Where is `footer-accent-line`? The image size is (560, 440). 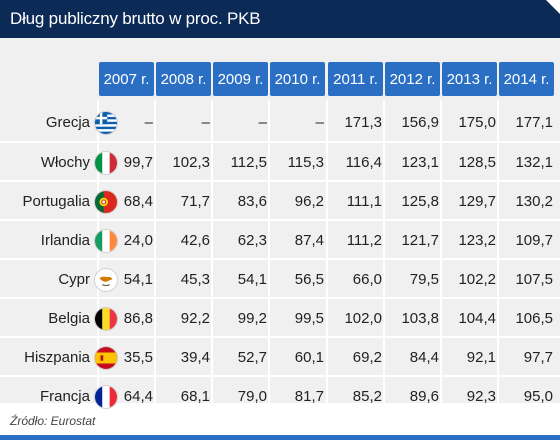
footer-accent-line is located at coordinates (280, 437).